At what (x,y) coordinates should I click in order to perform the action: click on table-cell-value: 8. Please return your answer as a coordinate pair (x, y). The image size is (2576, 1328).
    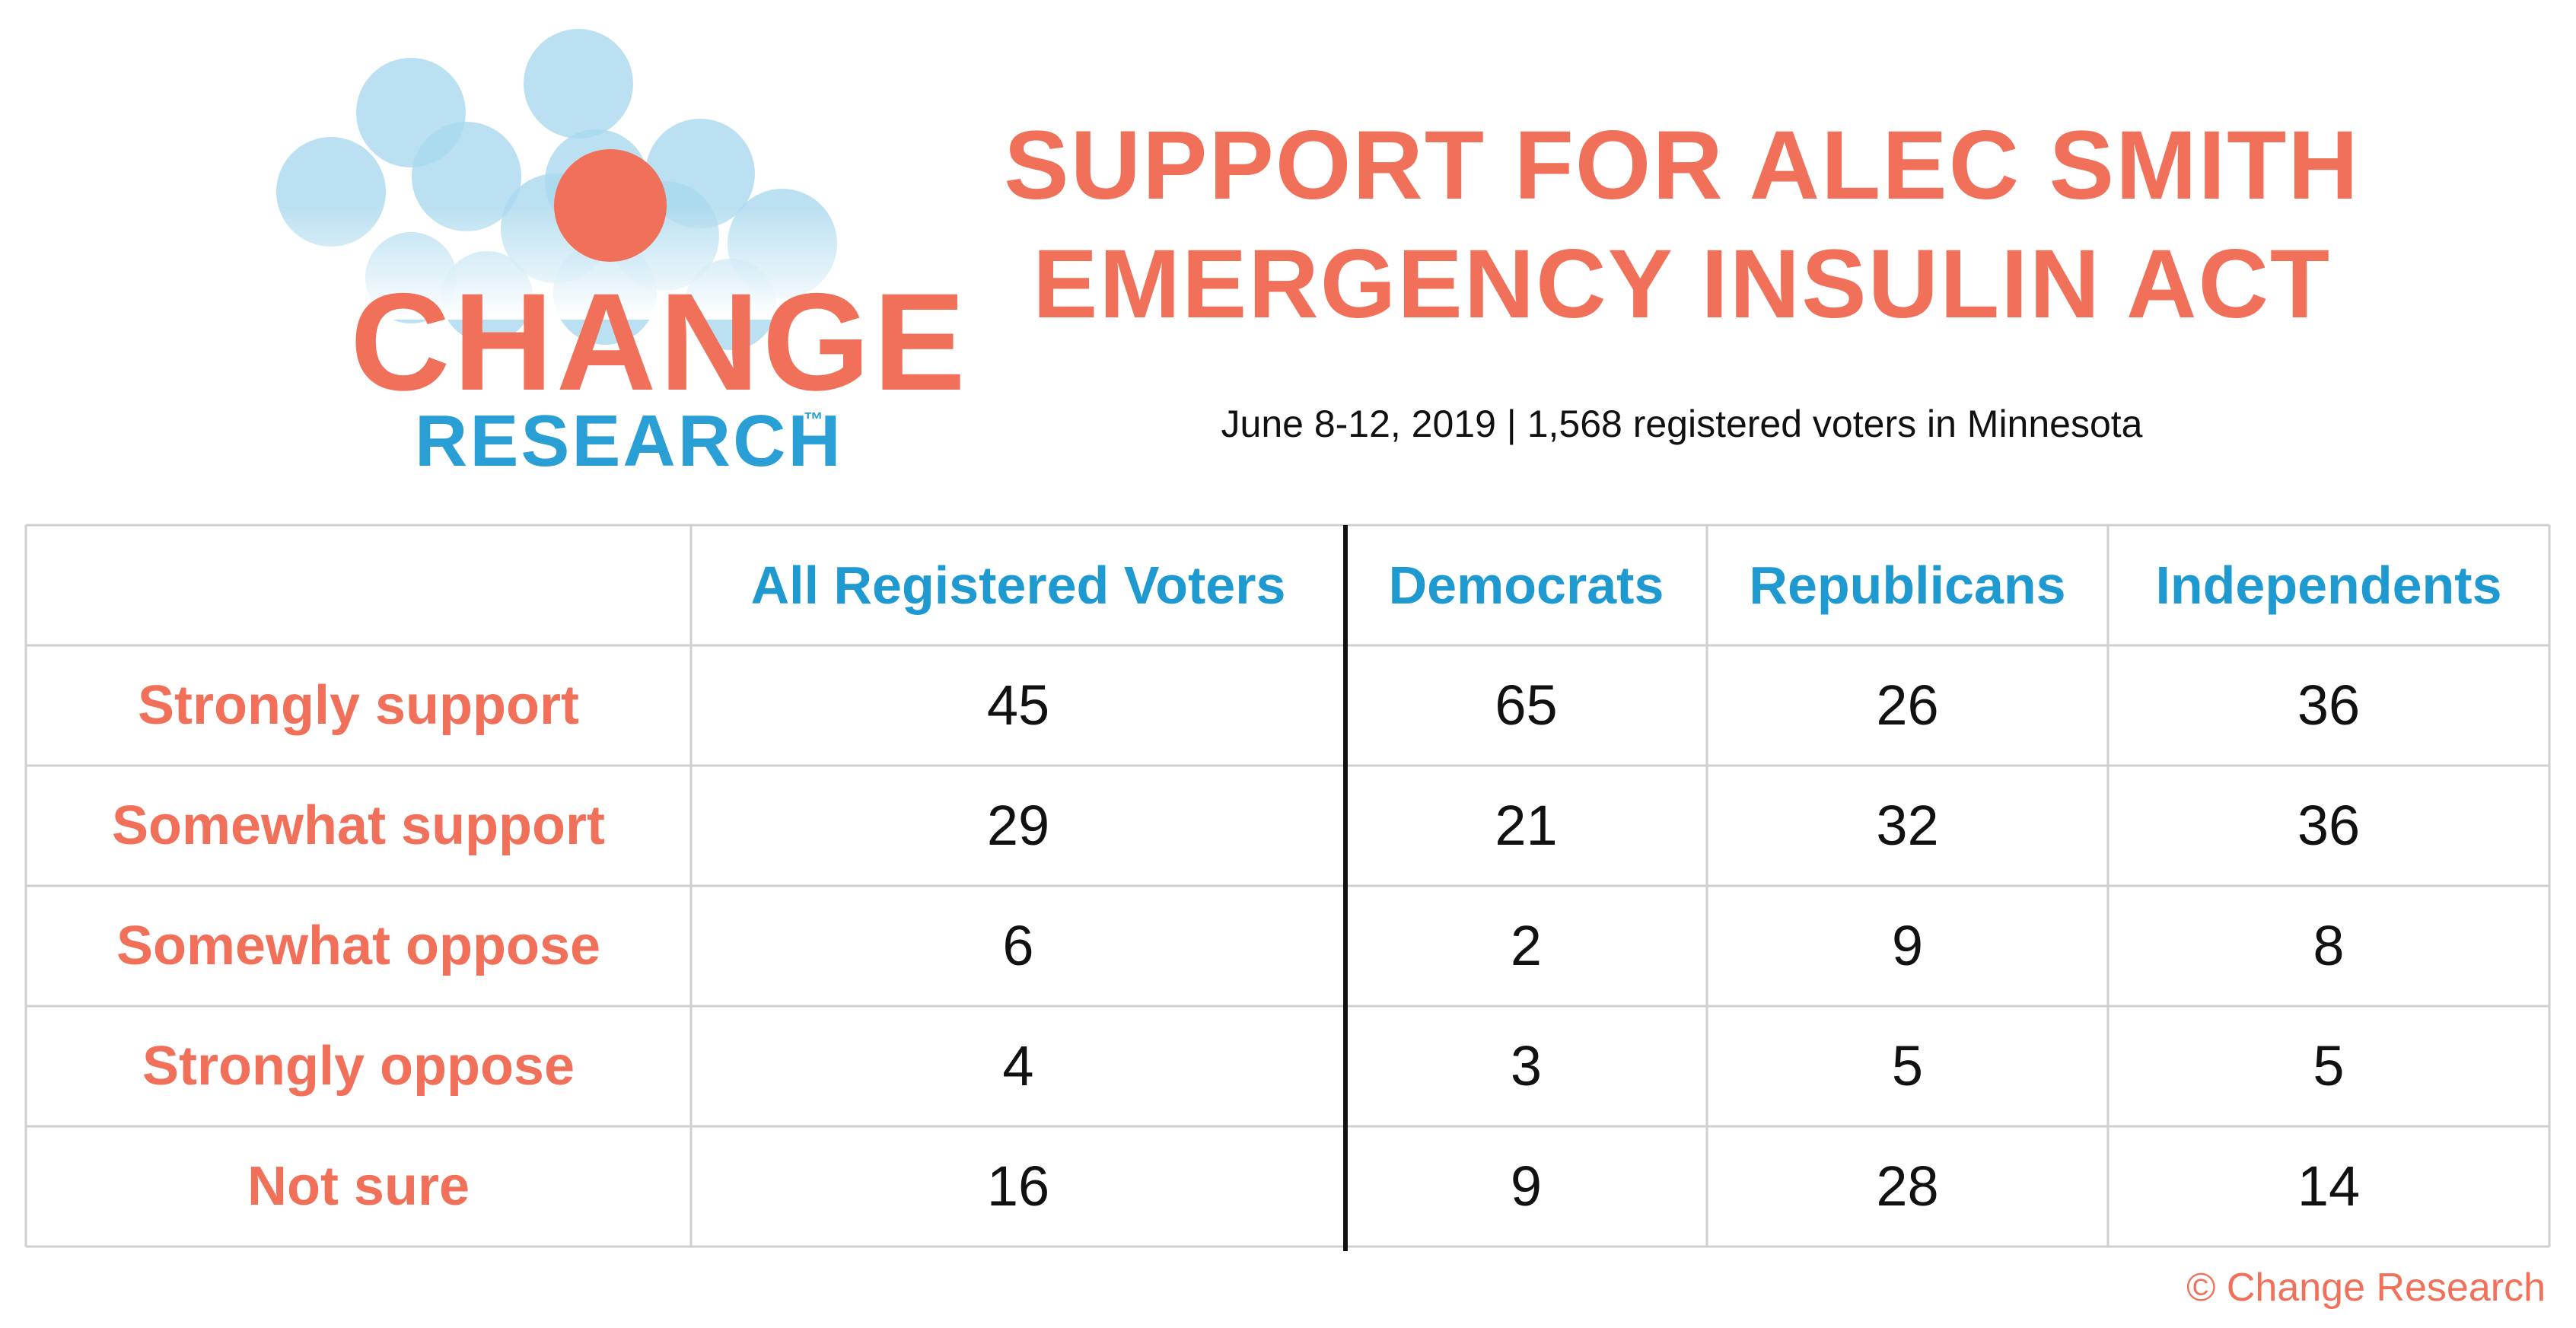
    Looking at the image, I should click on (2329, 945).